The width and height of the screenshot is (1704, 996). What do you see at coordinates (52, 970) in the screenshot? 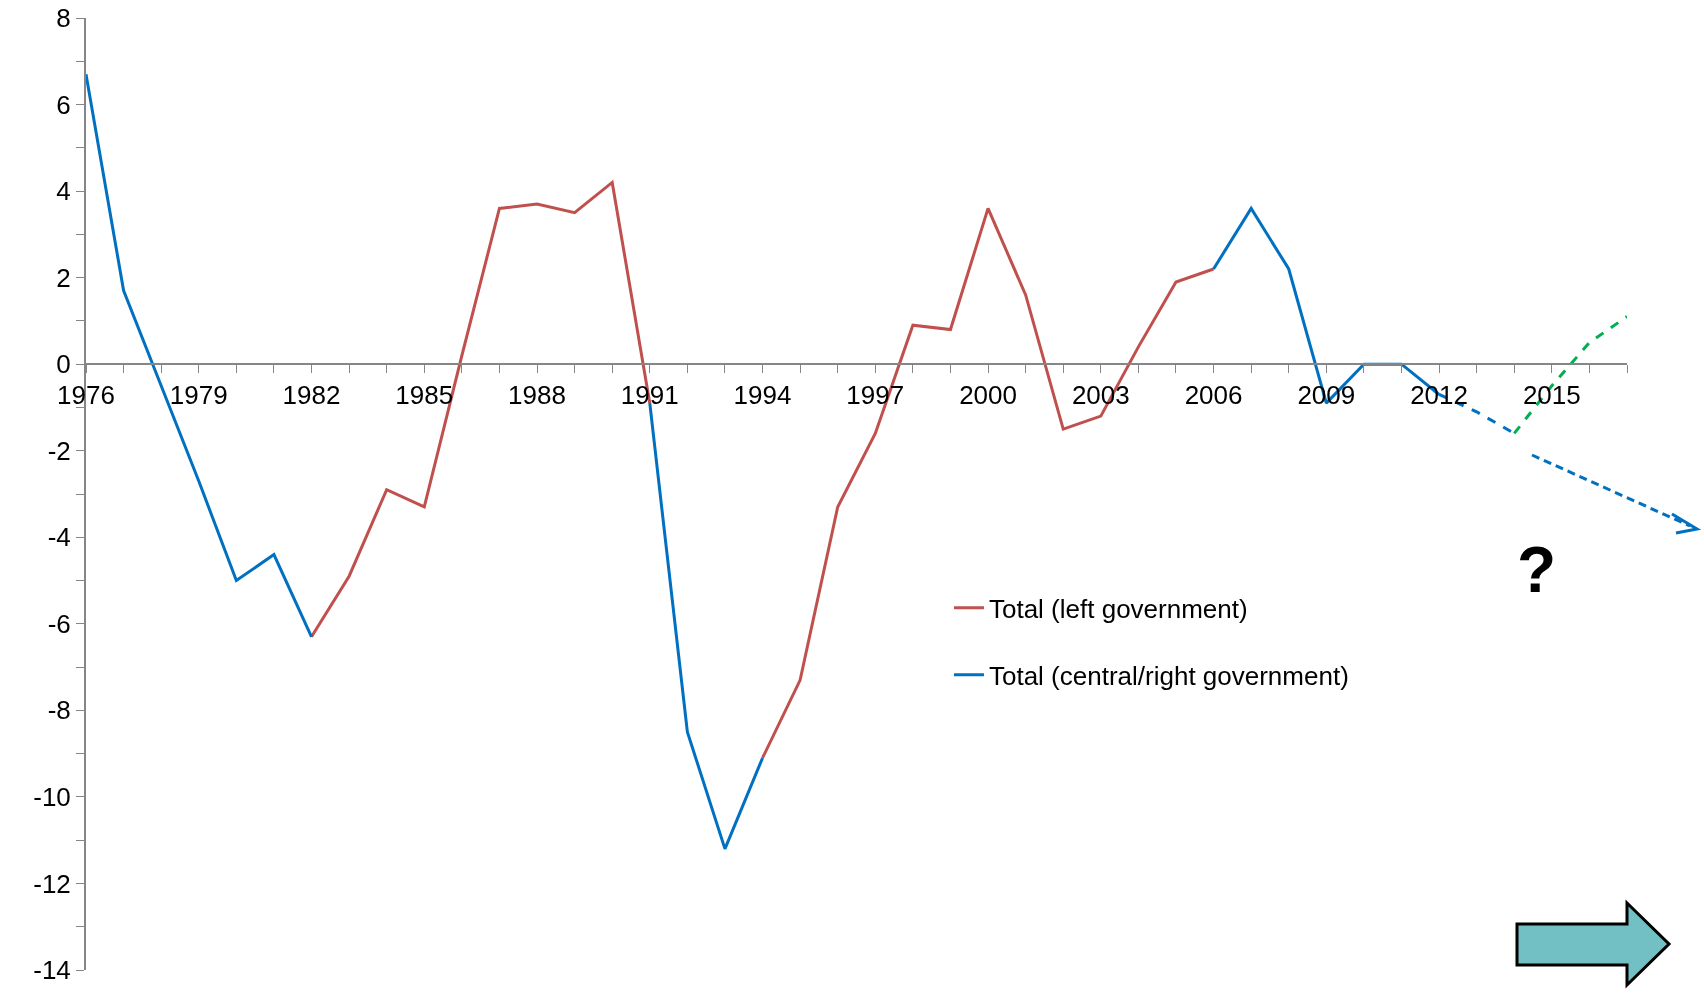
I see `y-tick-label: -14` at bounding box center [52, 970].